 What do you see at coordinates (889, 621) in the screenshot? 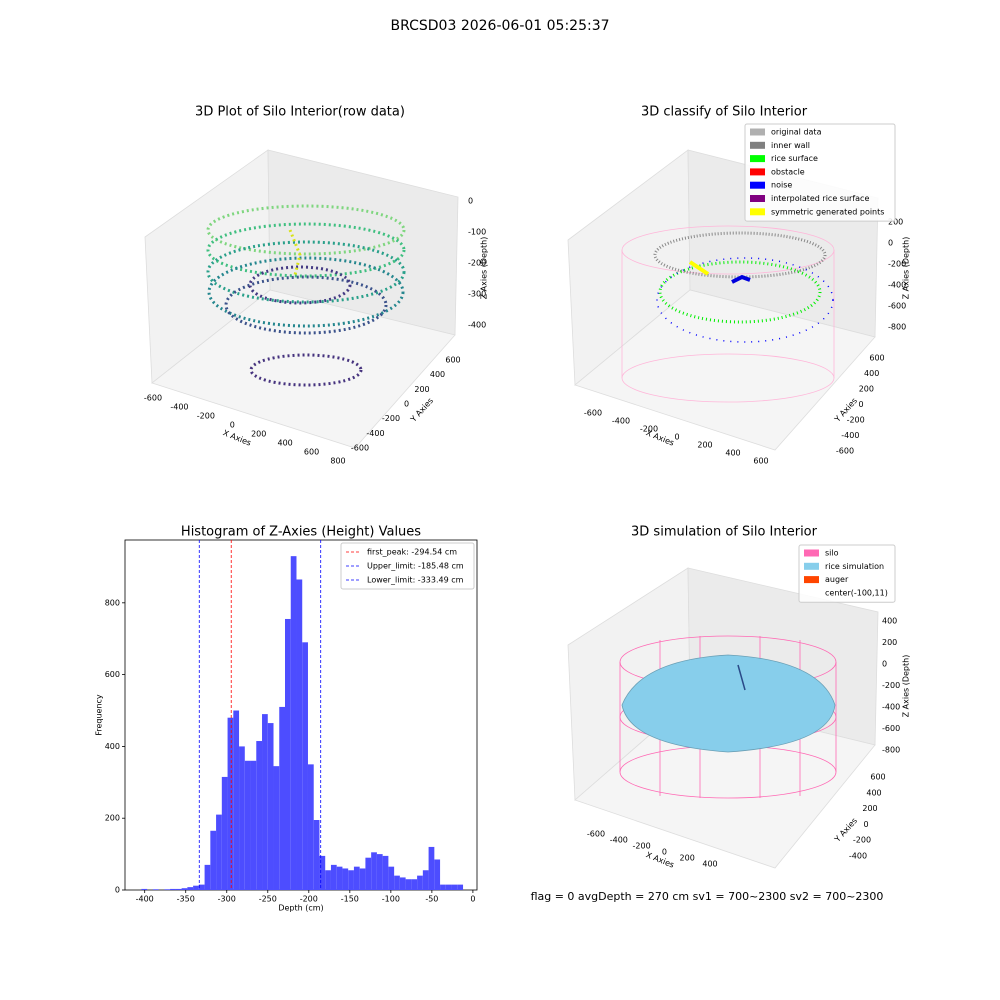
I see `z-tick-label: 400` at bounding box center [889, 621].